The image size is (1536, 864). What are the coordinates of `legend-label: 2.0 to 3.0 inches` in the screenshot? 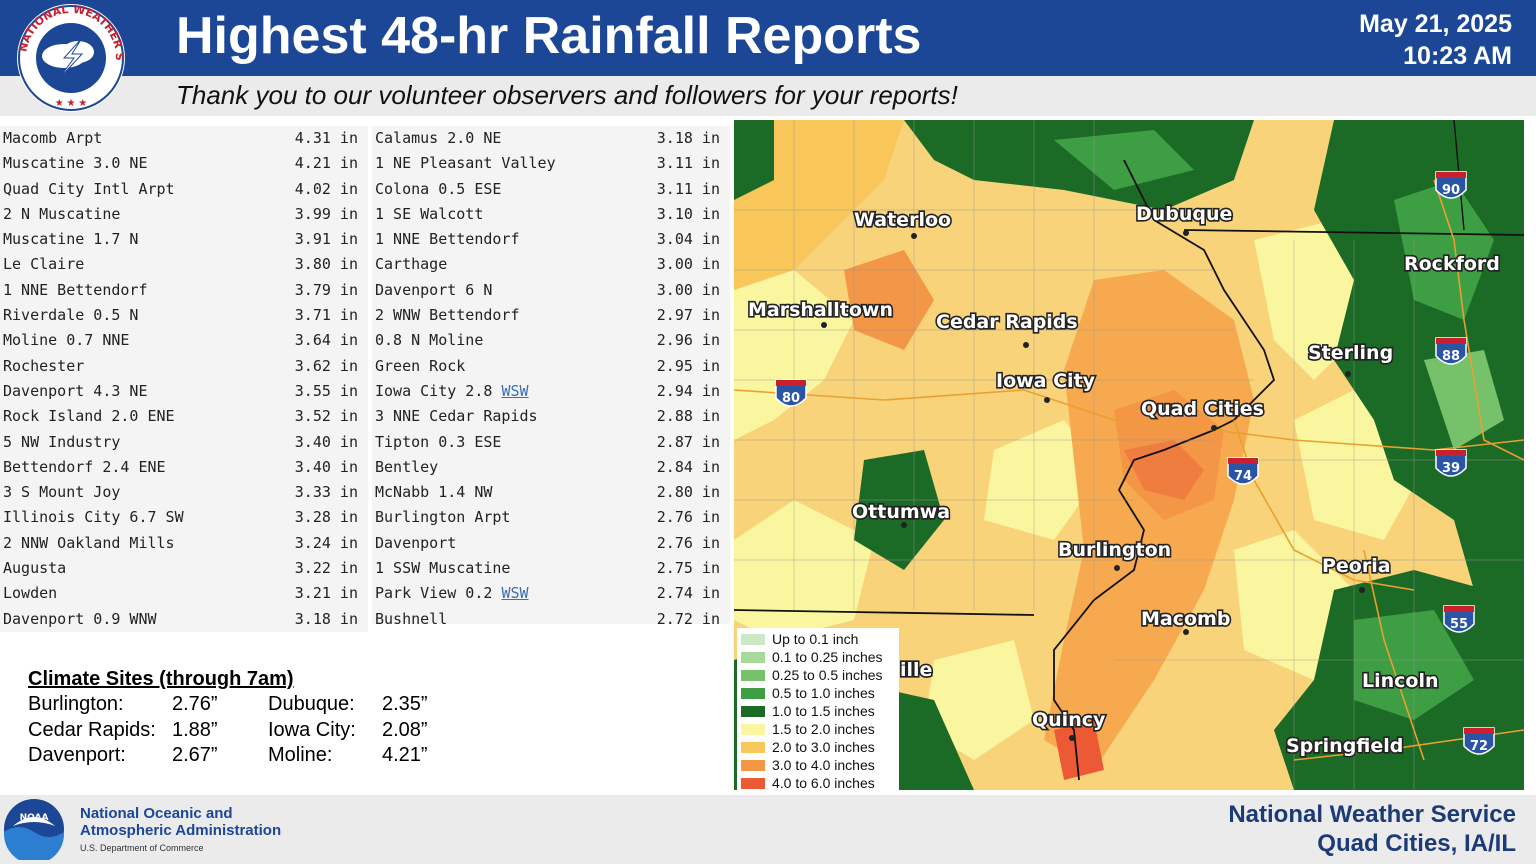 It's located at (823, 747).